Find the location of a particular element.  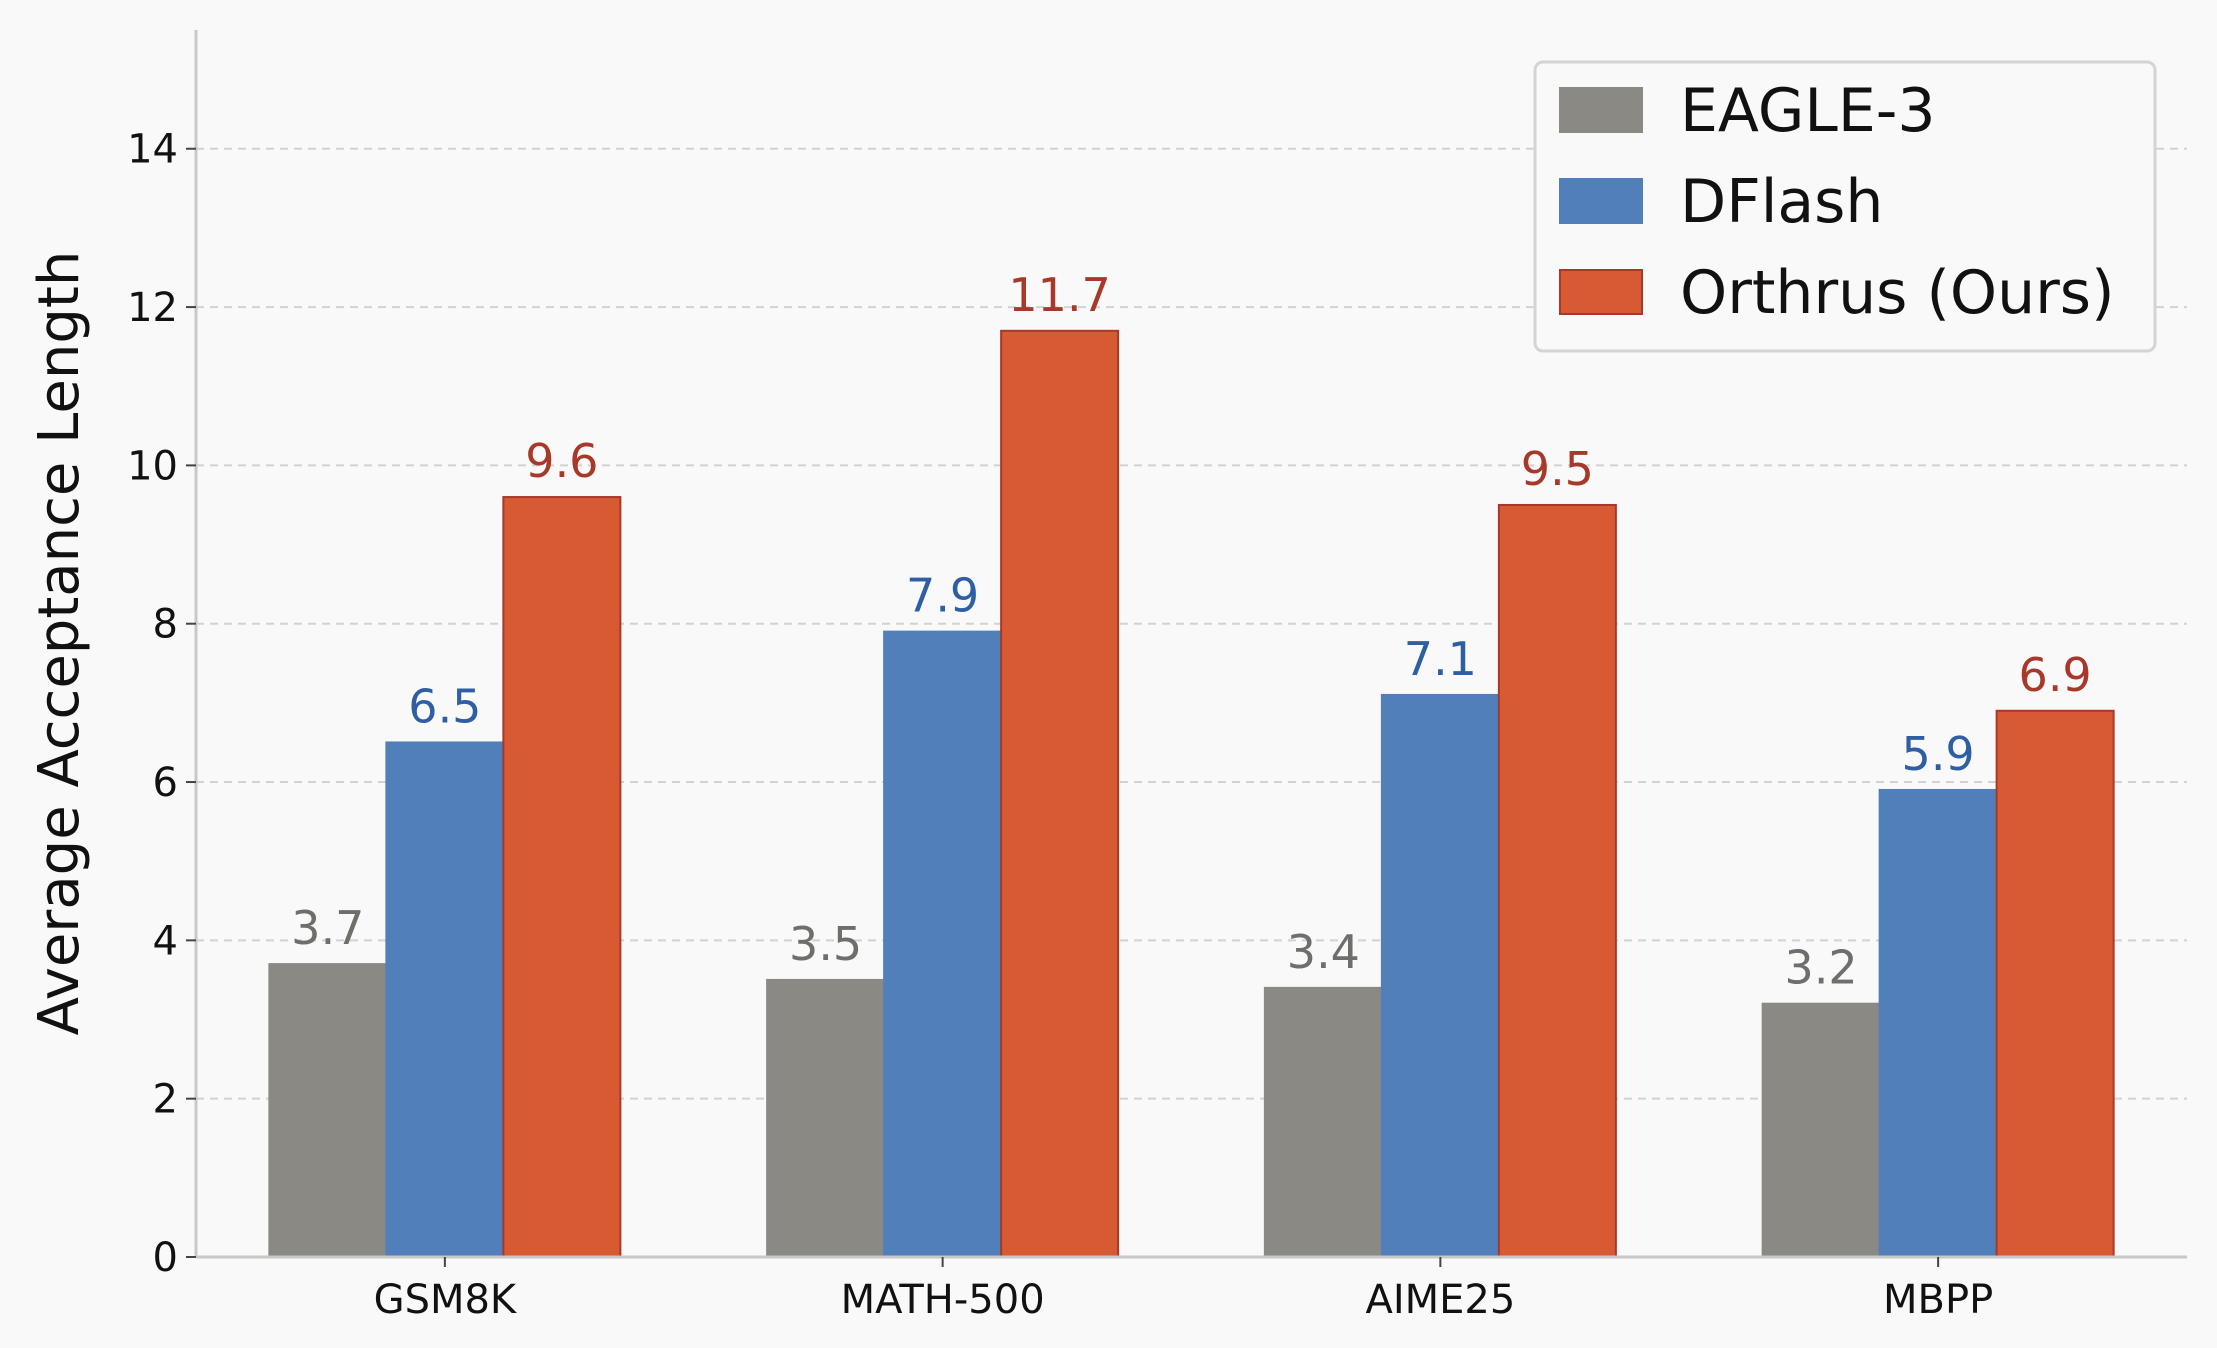

x-tick-label: MATH-500 is located at coordinates (943, 1300).